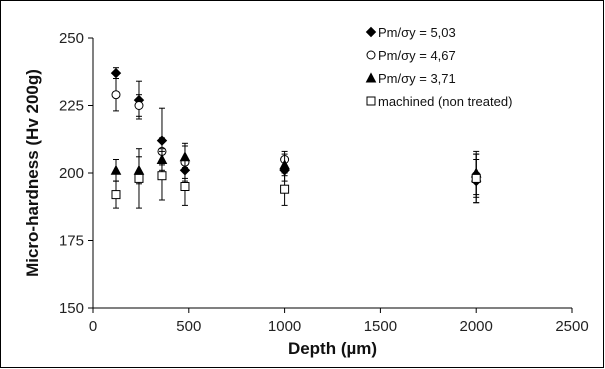 The image size is (605, 369). Describe the element at coordinates (417, 78) in the screenshot. I see `legend-label: Pm/σy = 3,71` at that location.